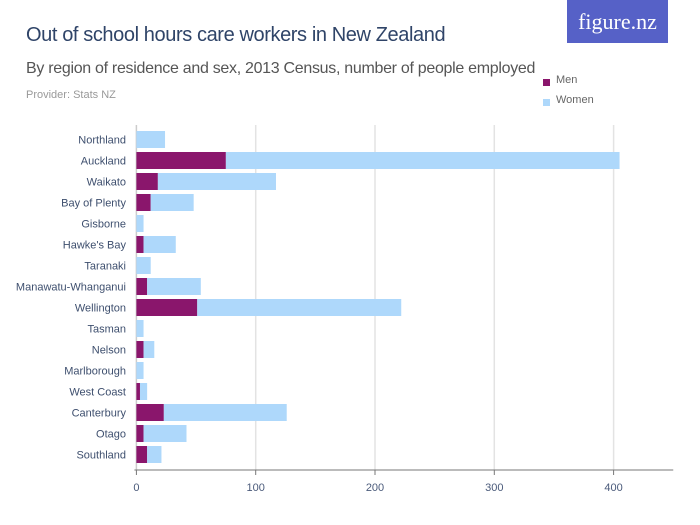  What do you see at coordinates (617, 21) in the screenshot?
I see `figure-nz-logo: figure.nz` at bounding box center [617, 21].